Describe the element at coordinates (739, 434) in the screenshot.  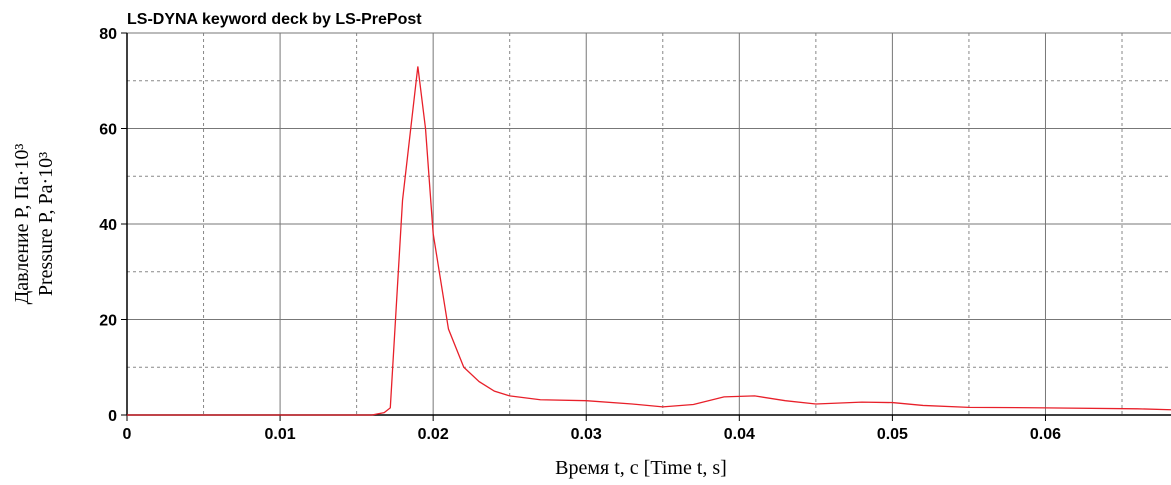
I see `x-tick-label: 0.04` at that location.